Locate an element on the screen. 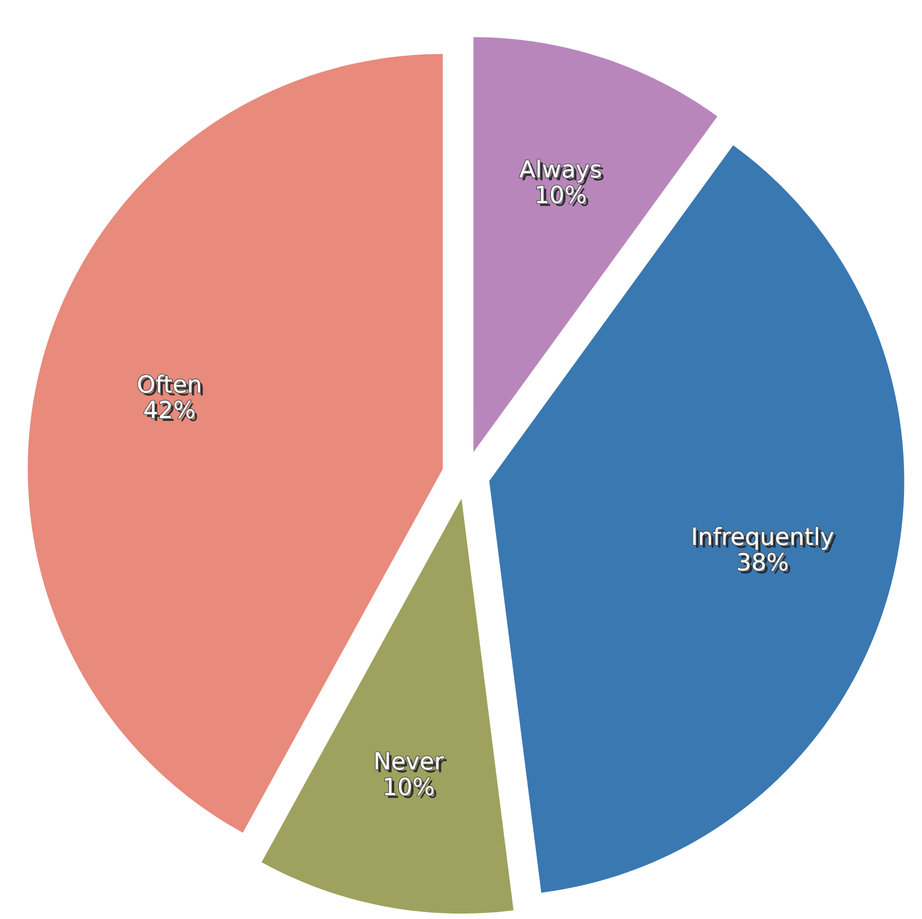 This screenshot has width=922, height=919. slice-label: Always is located at coordinates (561, 173).